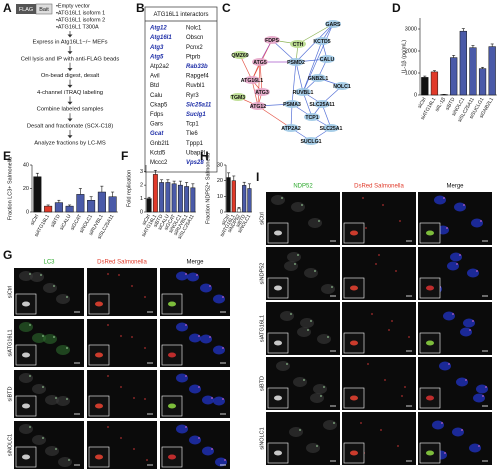  I want to click on interactor: Ruvbl1, so click(195, 86).